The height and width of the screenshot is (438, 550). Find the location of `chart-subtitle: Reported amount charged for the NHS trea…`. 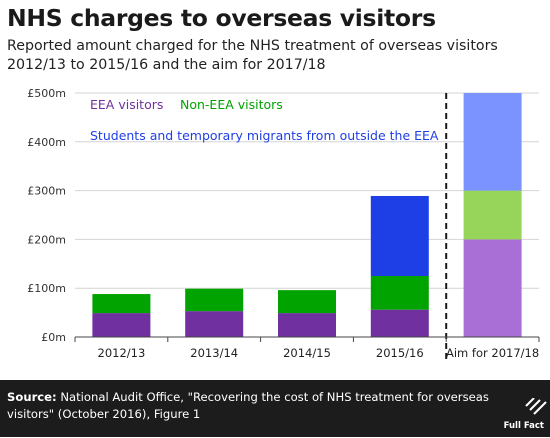

chart-subtitle: Reported amount charged for the NHS trea… is located at coordinates (252, 55).